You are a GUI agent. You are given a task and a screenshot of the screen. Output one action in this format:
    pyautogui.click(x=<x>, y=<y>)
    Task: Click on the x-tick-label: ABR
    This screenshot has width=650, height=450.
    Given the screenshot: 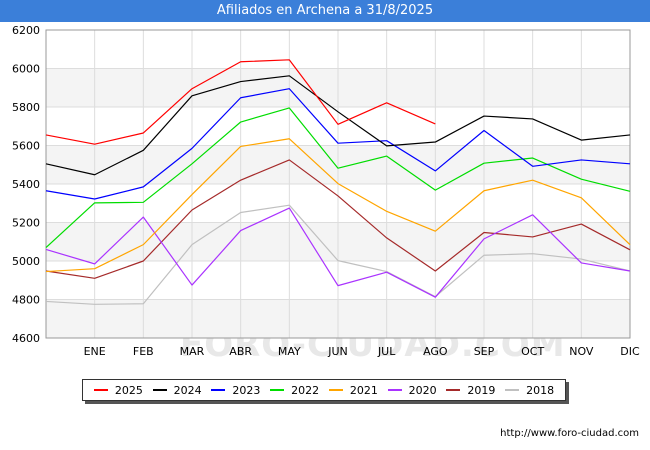 What is the action you would take?
    pyautogui.click(x=240, y=351)
    